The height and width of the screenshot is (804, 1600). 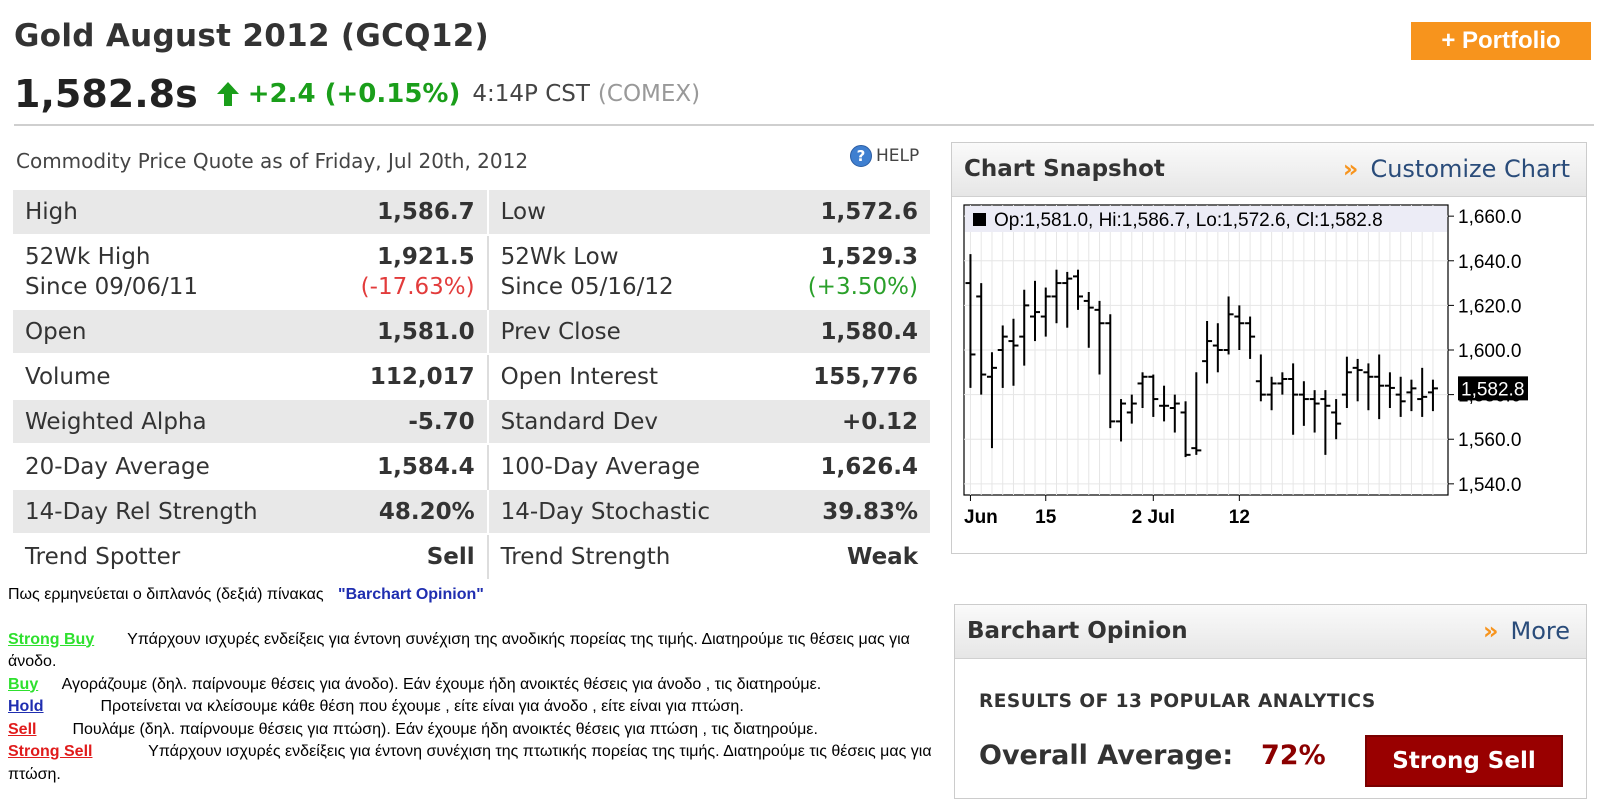 What do you see at coordinates (1470, 169) in the screenshot?
I see `customize-chart-label: Customize Chart` at bounding box center [1470, 169].